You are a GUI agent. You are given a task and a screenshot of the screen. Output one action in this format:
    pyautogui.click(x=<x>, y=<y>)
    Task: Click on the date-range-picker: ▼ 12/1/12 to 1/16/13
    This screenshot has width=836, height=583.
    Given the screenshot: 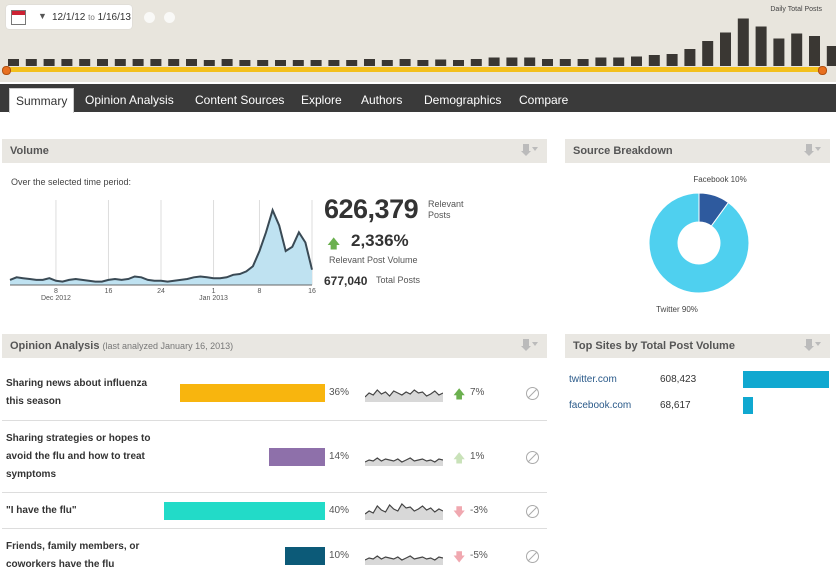 What is the action you would take?
    pyautogui.click(x=69, y=17)
    